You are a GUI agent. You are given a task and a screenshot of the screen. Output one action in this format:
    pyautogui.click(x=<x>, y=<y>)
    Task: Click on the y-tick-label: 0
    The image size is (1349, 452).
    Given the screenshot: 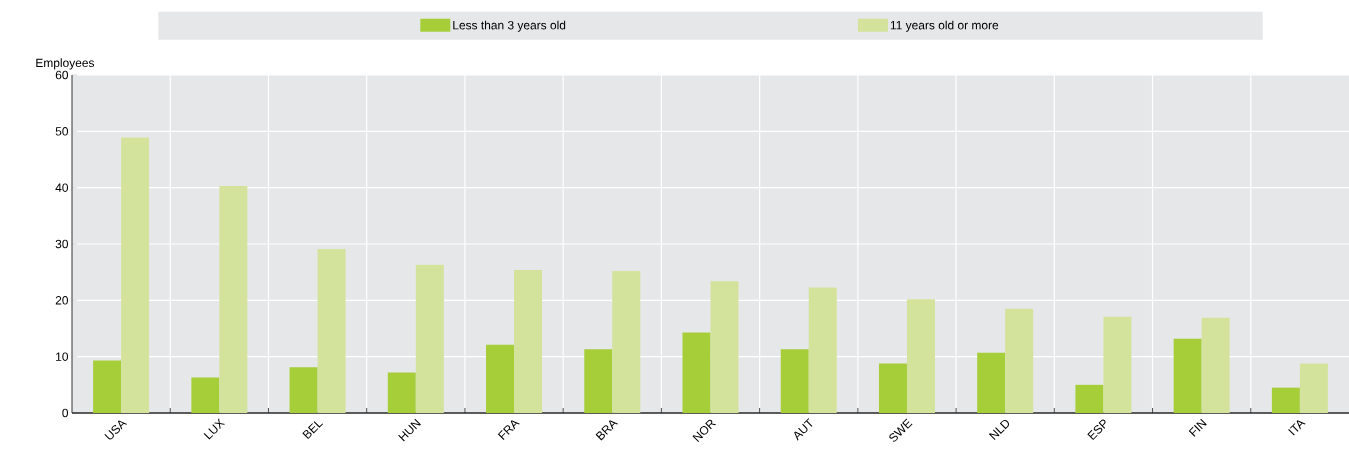 What is the action you would take?
    pyautogui.click(x=65, y=413)
    